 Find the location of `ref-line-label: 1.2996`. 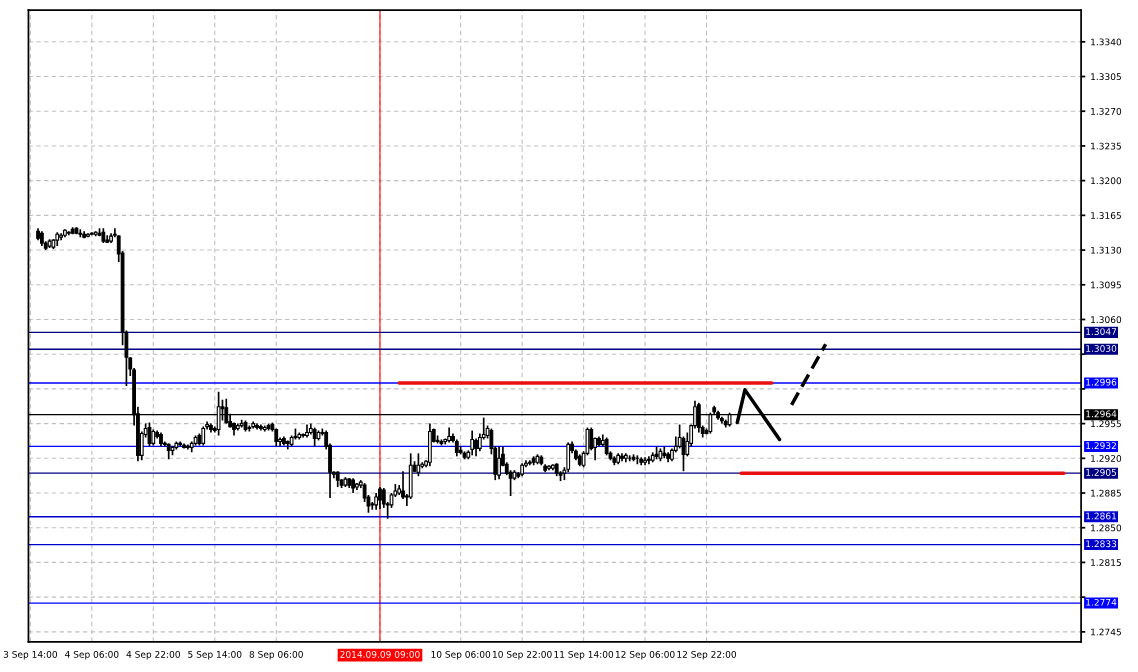

ref-line-label: 1.2996 is located at coordinates (1101, 382).